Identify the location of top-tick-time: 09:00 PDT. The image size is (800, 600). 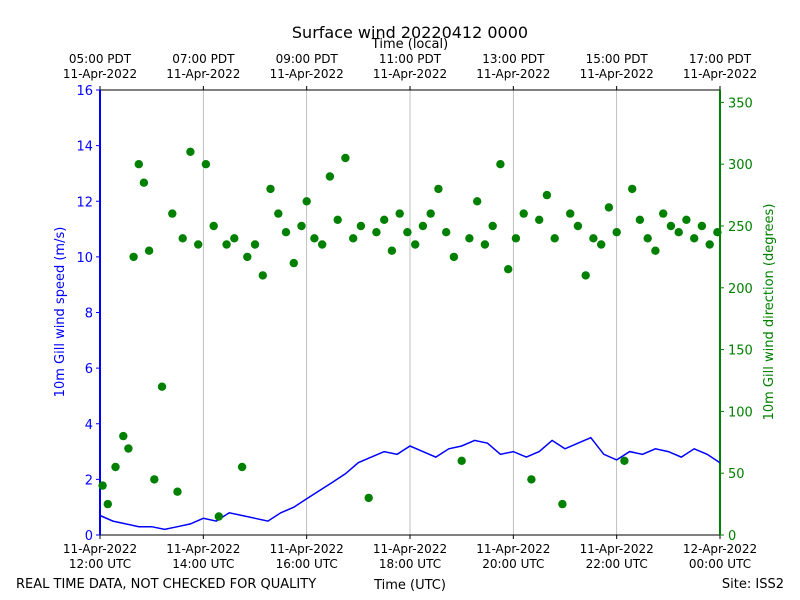
(307, 59).